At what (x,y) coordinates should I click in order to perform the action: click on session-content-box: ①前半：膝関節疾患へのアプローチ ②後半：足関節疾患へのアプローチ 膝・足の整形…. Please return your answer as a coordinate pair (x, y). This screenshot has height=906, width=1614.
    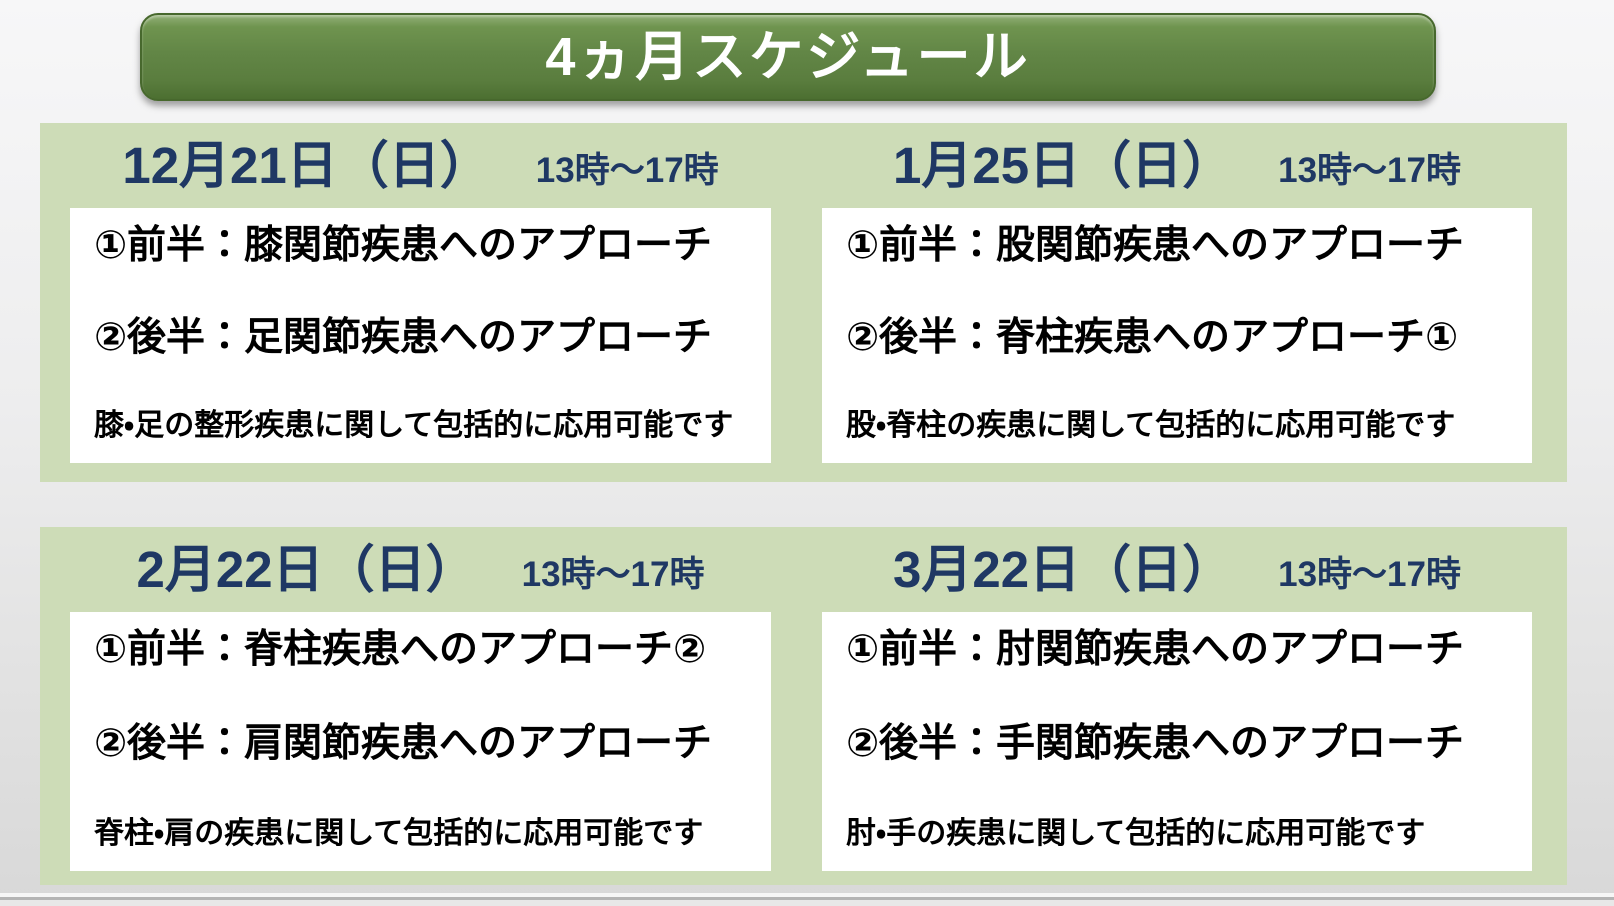
    Looking at the image, I should click on (420, 335).